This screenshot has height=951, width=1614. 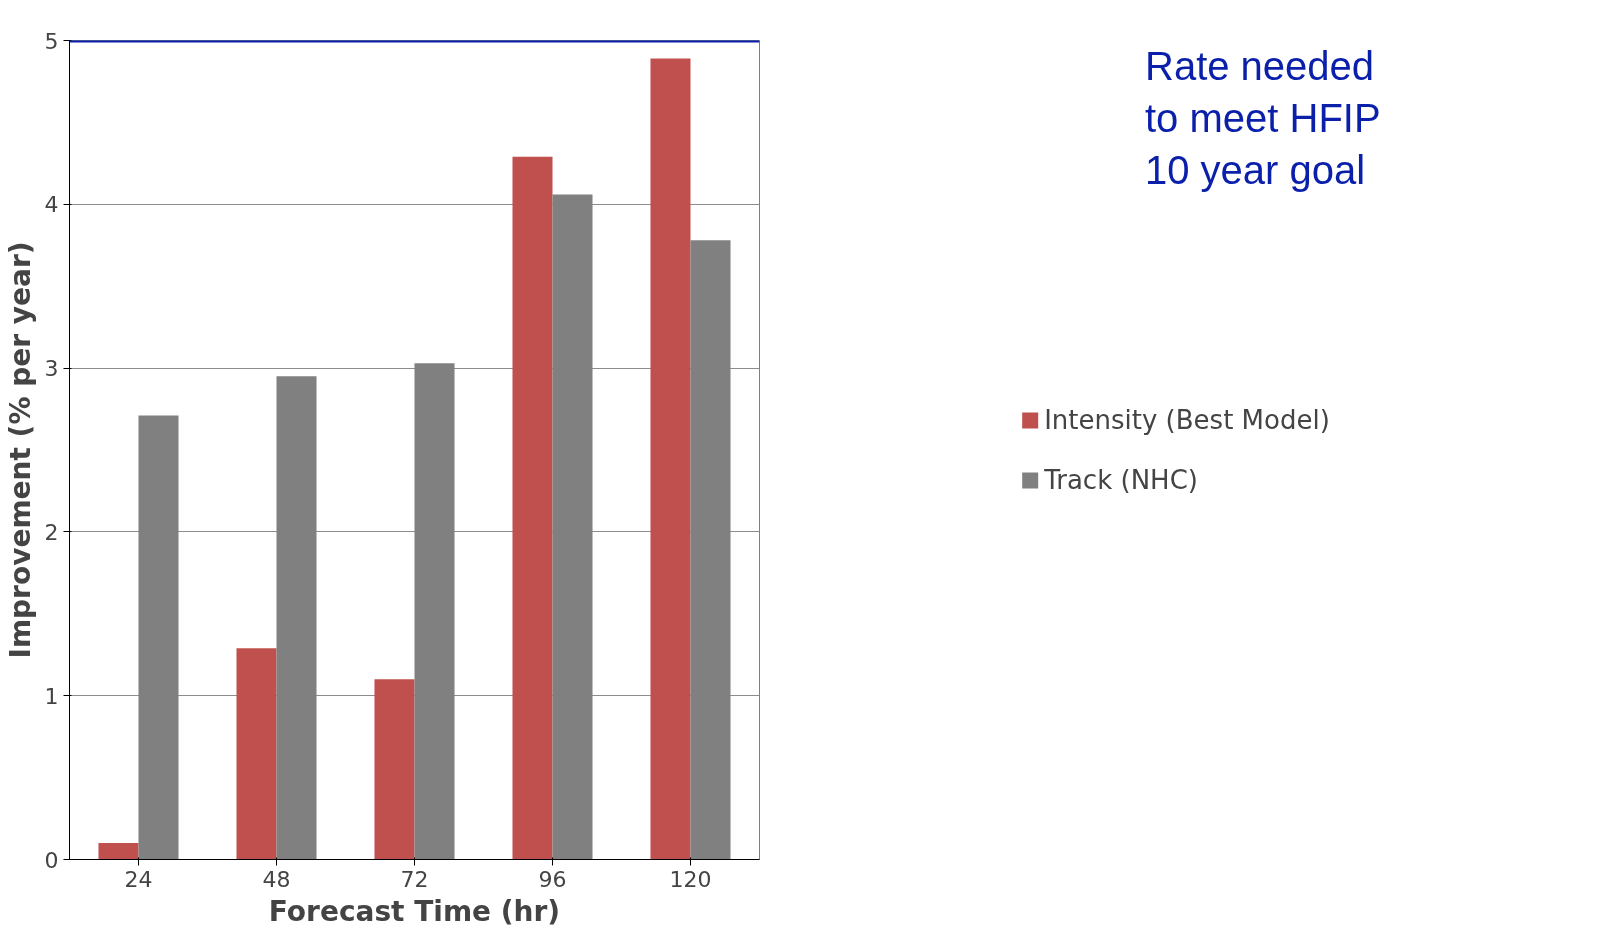 What do you see at coordinates (51, 41) in the screenshot?
I see `y-tick-label: 5` at bounding box center [51, 41].